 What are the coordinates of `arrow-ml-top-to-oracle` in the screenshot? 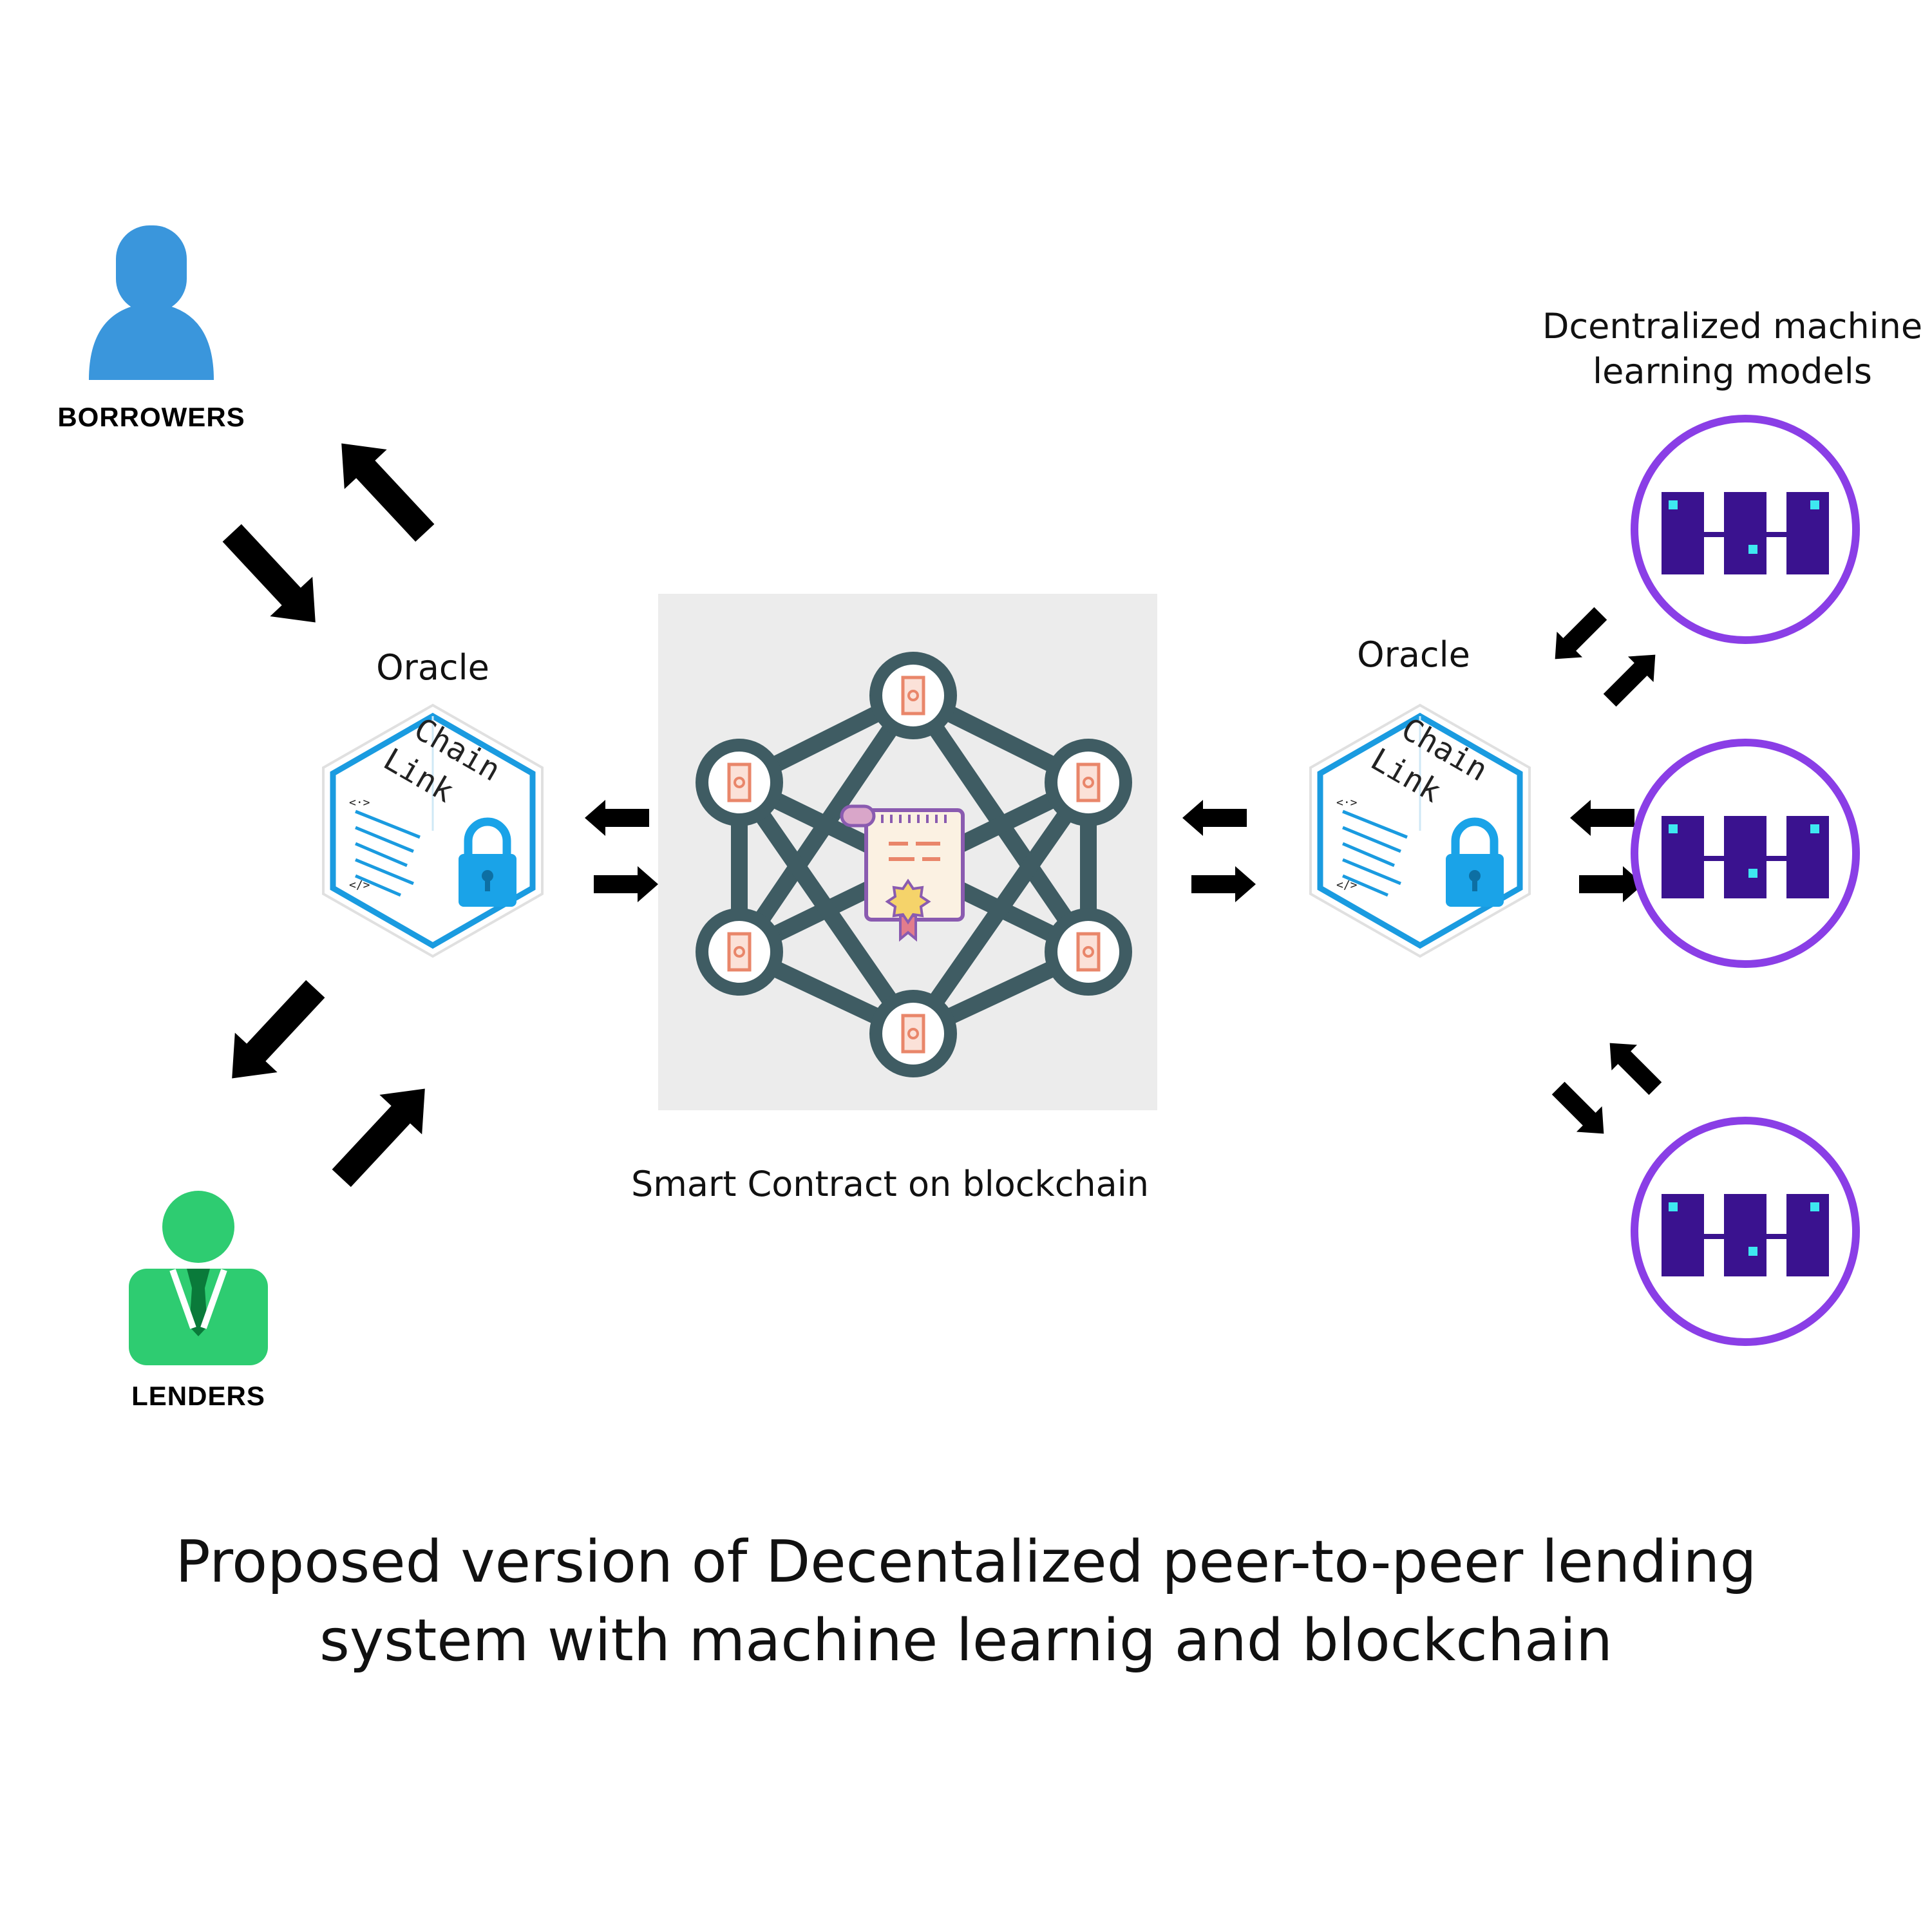 It's located at (1578, 636).